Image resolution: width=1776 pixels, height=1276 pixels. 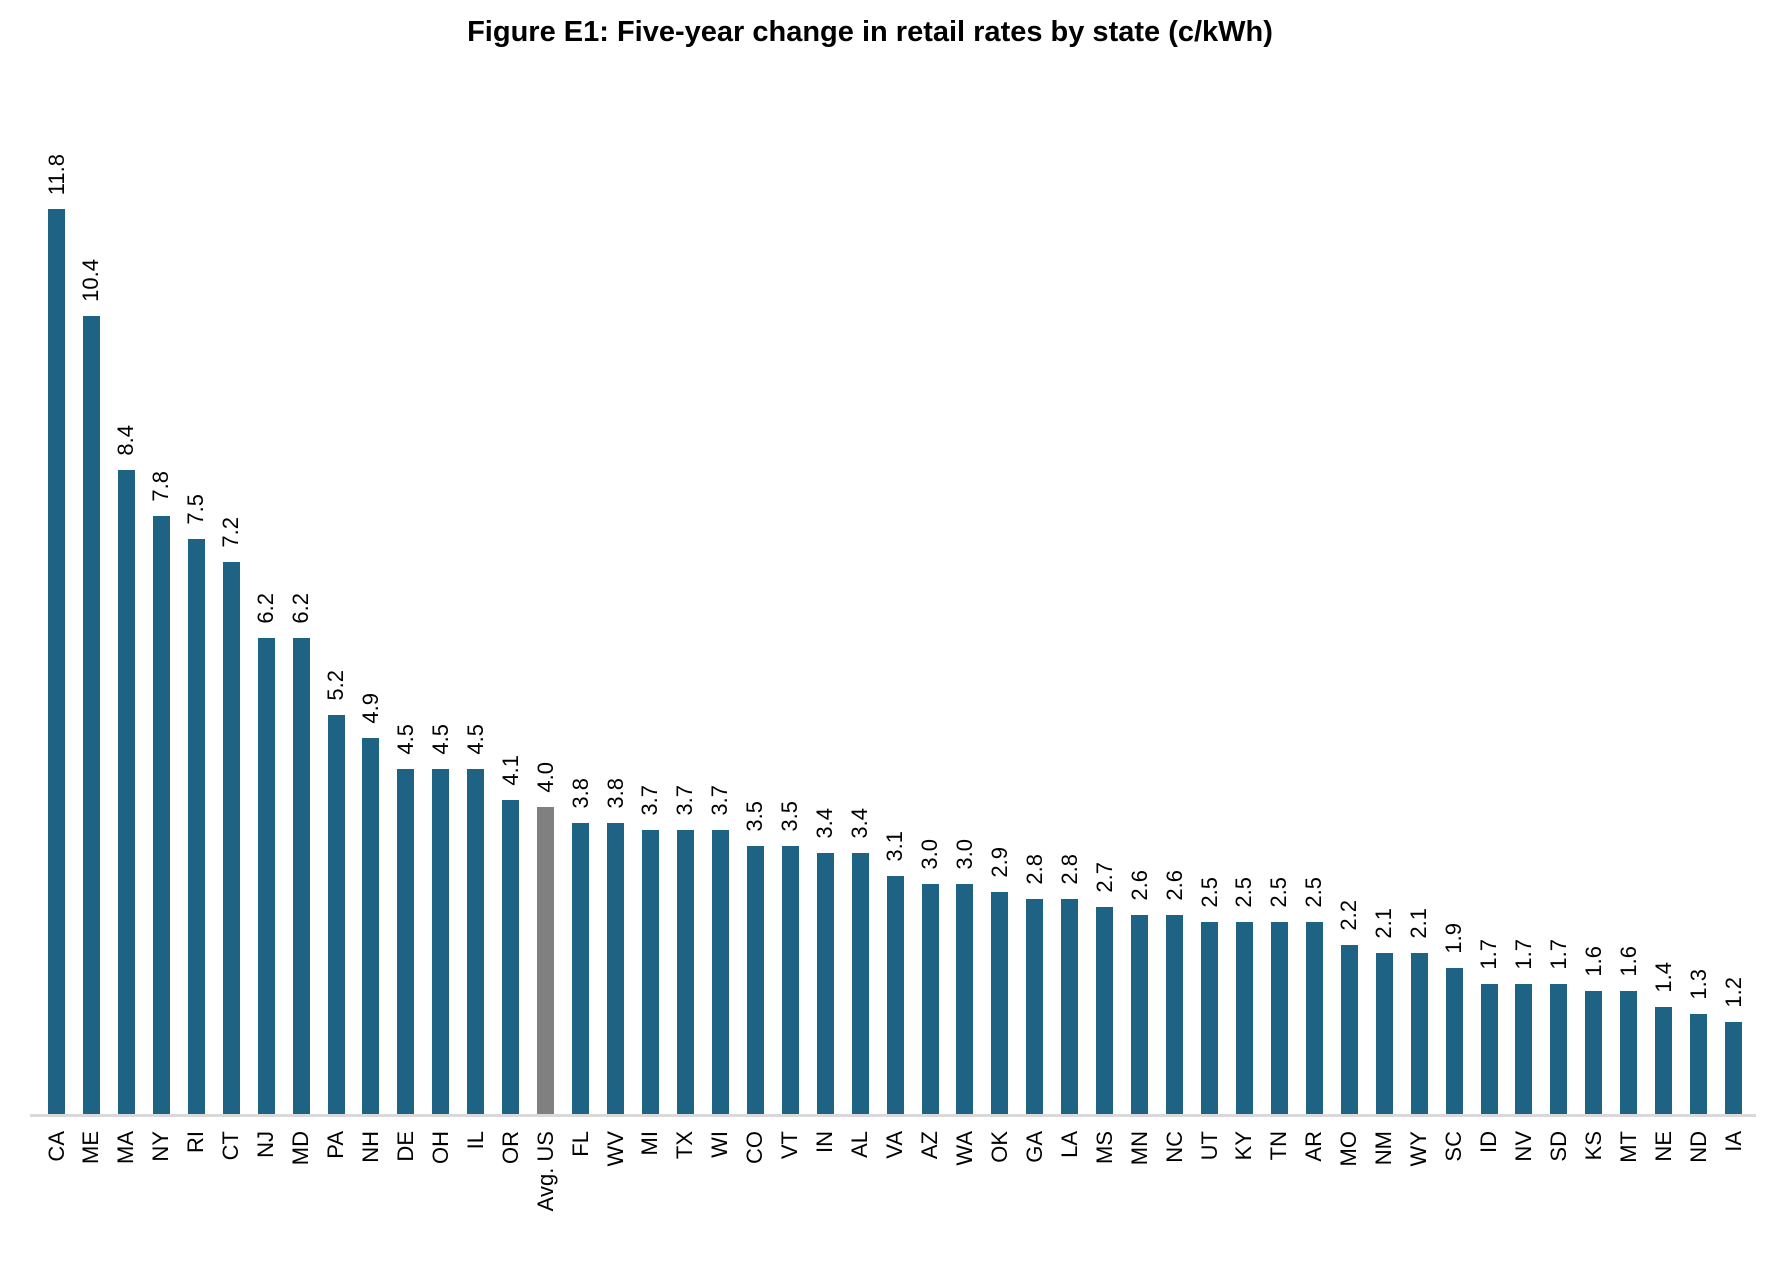 What do you see at coordinates (545, 777) in the screenshot?
I see `value-label-avg-us: 4.0` at bounding box center [545, 777].